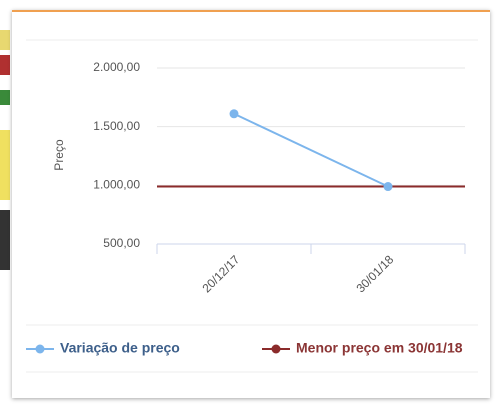  Describe the element at coordinates (116, 67) in the screenshot. I see `y-tick-label: 2.000,00` at that location.